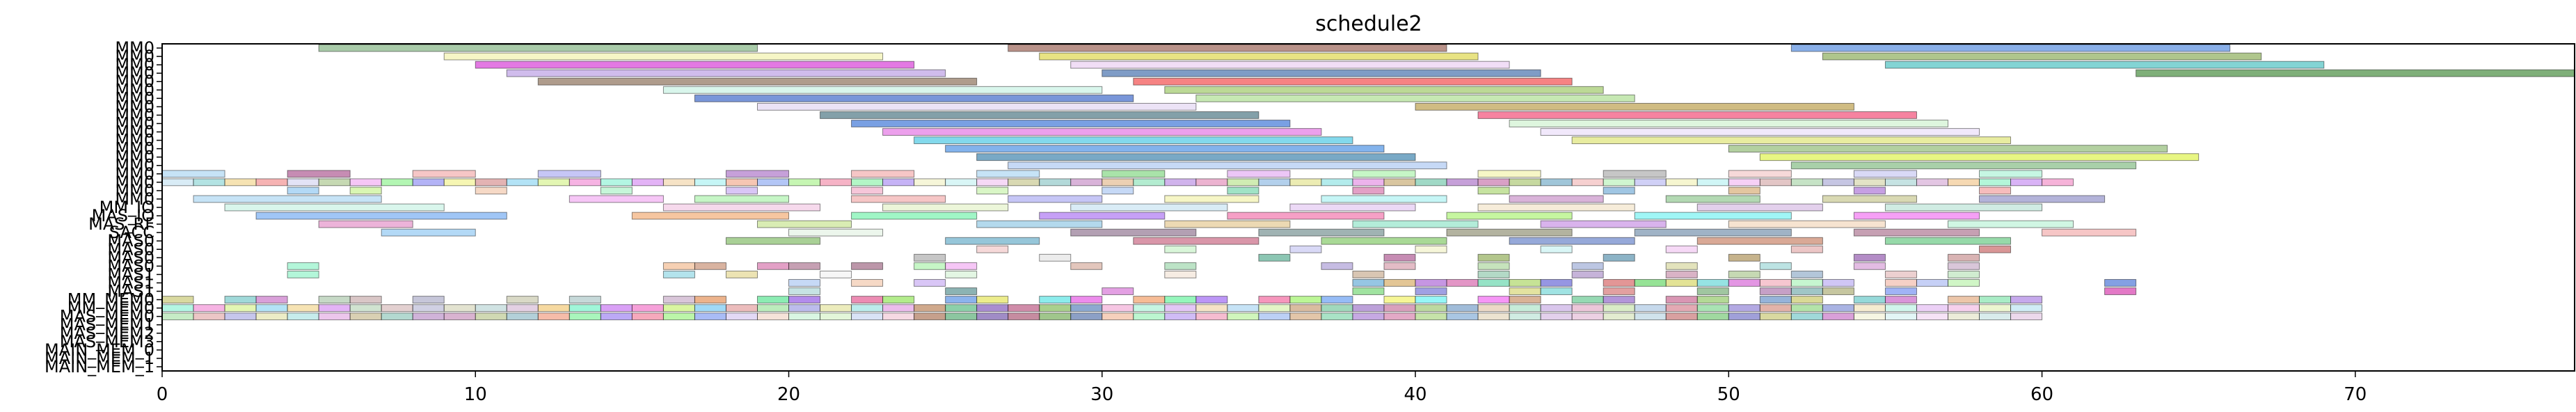 The image size is (2576, 412). What do you see at coordinates (123, 216) in the screenshot?
I see `y-tick-label: MAS_IO` at bounding box center [123, 216].